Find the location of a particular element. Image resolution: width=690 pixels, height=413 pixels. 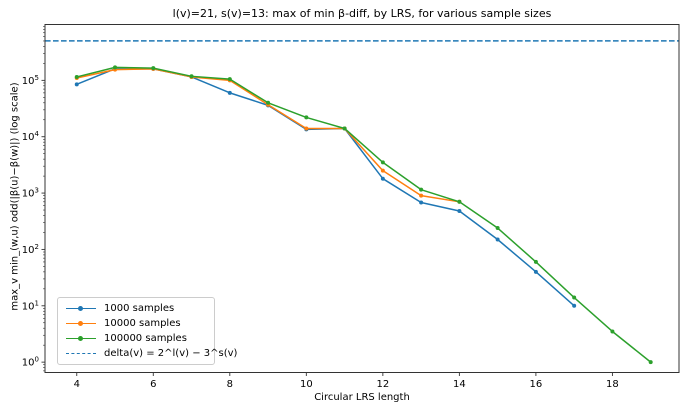

legend-item-1000-samples: 1000 samples is located at coordinates (136, 308).